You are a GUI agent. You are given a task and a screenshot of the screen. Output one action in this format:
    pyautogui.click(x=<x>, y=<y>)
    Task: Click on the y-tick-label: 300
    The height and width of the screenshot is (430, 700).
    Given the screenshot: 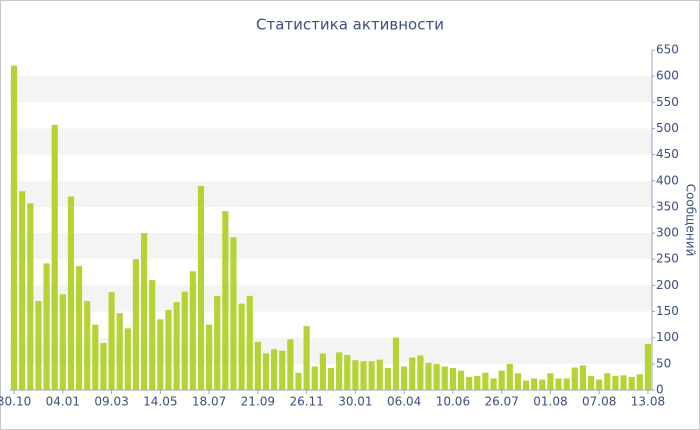 What is the action you would take?
    pyautogui.click(x=667, y=233)
    